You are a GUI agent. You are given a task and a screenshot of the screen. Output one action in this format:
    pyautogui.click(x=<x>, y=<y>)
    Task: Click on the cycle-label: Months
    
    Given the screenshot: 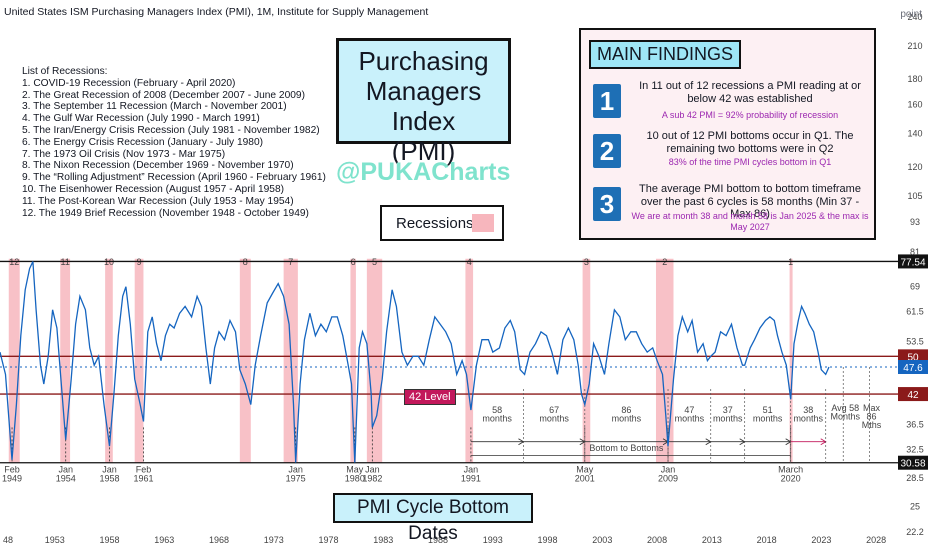 What is the action you would take?
    pyautogui.click(x=845, y=416)
    